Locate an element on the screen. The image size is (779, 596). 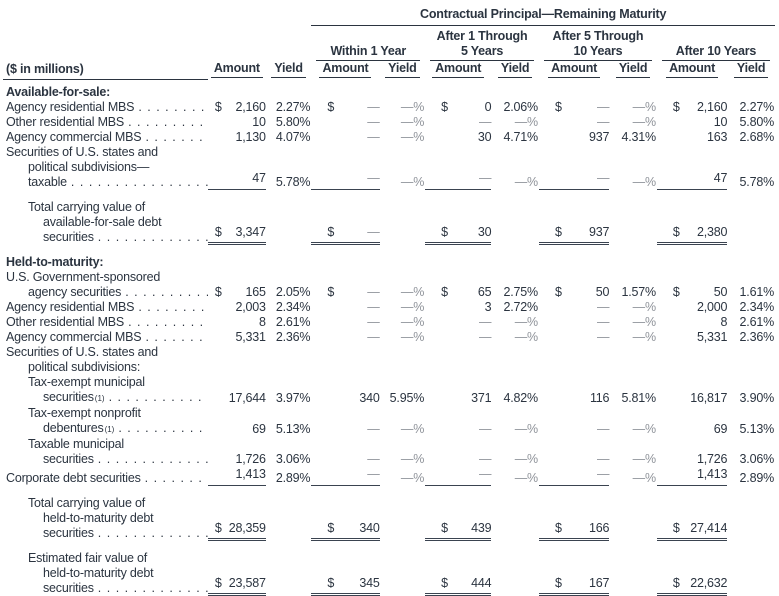
amount-value: 340 is located at coordinates (369, 528).